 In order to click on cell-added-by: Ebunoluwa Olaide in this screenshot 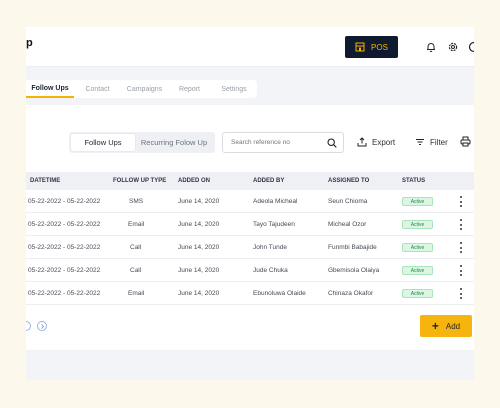, I will do `click(279, 293)`.